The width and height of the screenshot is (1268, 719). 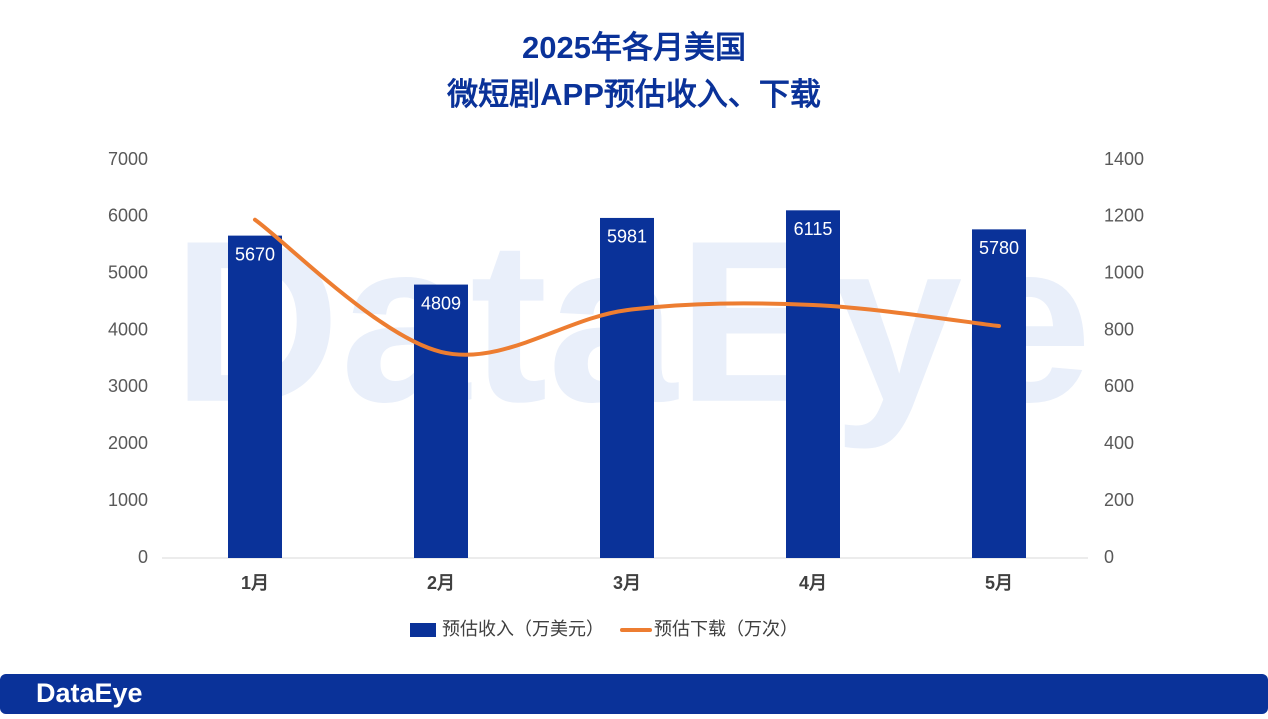 What do you see at coordinates (627, 583) in the screenshot?
I see `x-tick-label: 3月` at bounding box center [627, 583].